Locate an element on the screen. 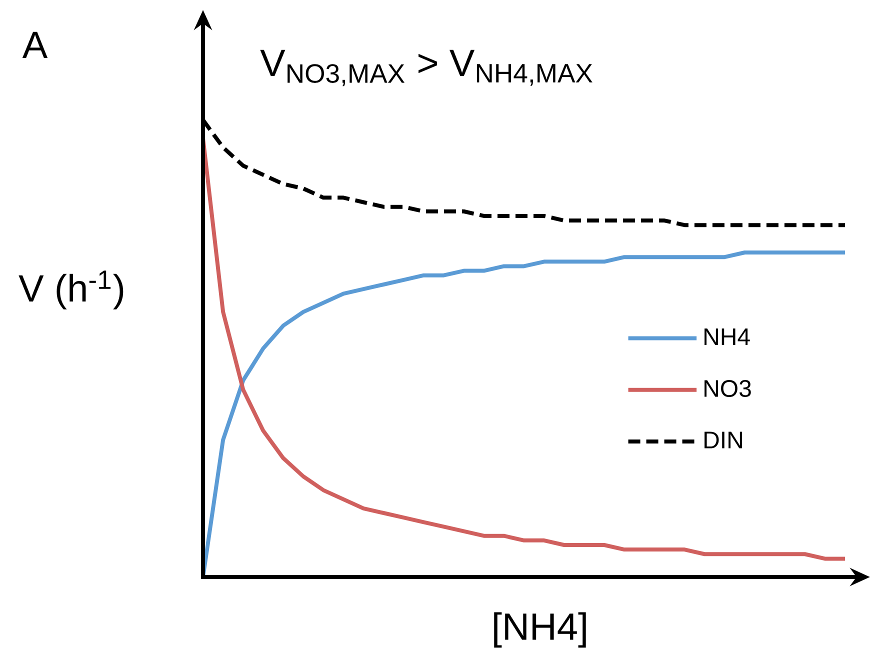  y-axis-title: V (h$^{-1}$) is located at coordinates (71, 290).